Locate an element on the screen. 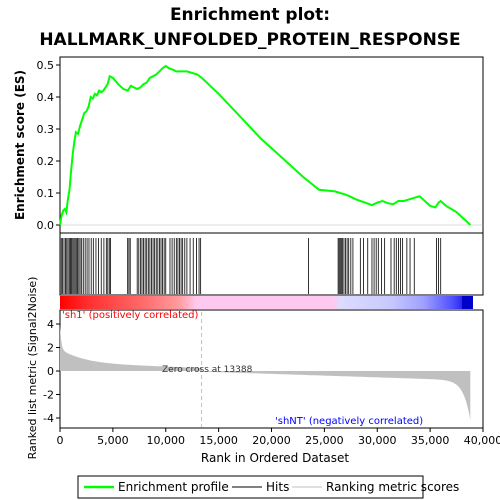 The height and width of the screenshot is (500, 500). legend-es-label: Enrichment profile is located at coordinates (173, 487).